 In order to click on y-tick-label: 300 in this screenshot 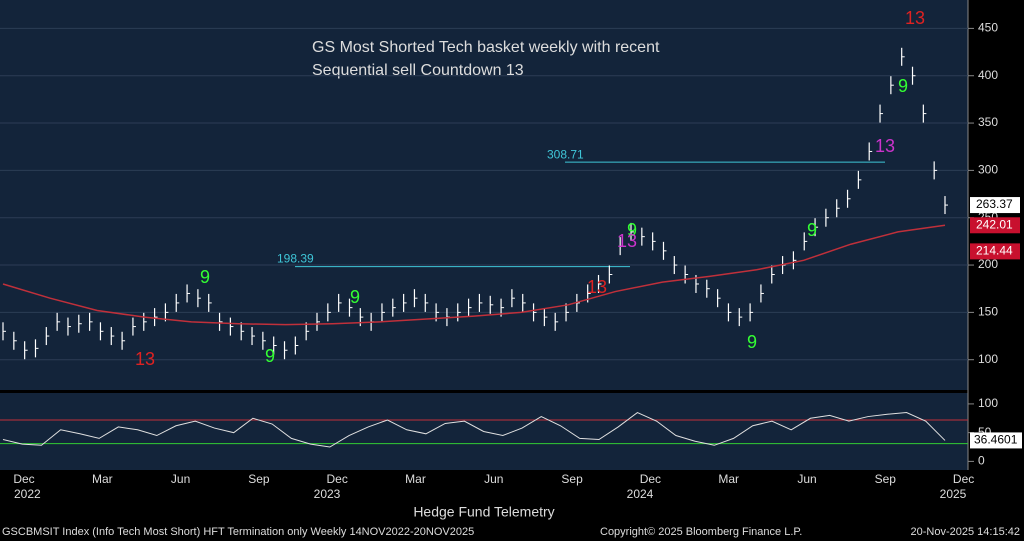, I will do `click(988, 170)`.